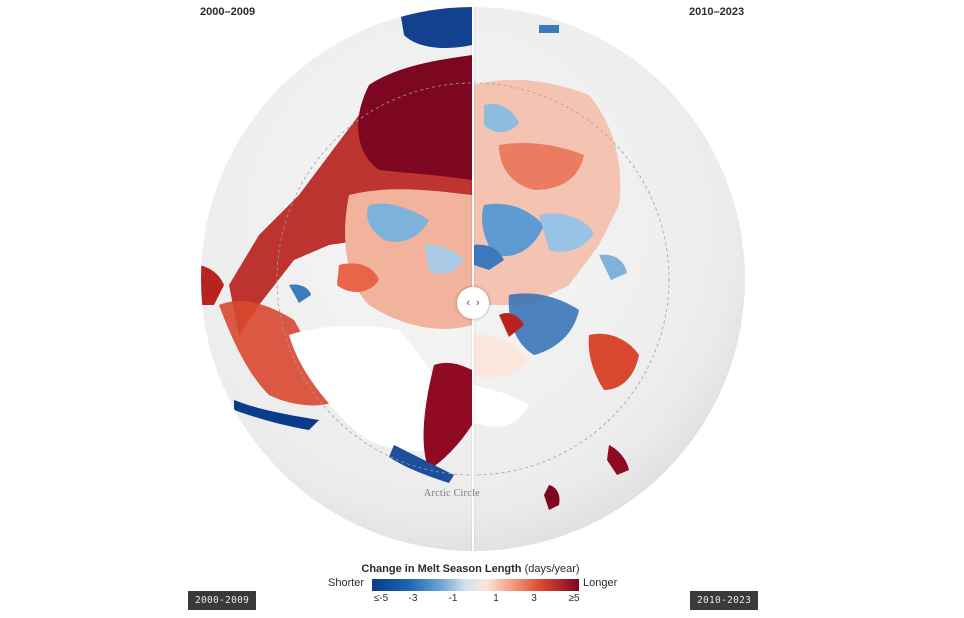  What do you see at coordinates (478, 302) in the screenshot?
I see `chevron-right-icon: ›` at bounding box center [478, 302].